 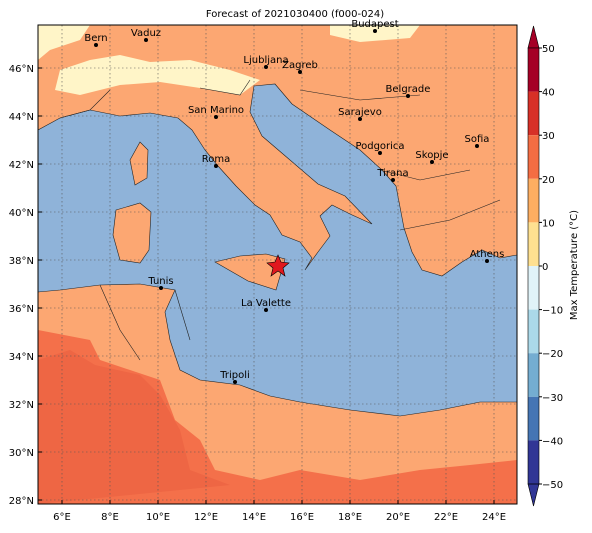 What do you see at coordinates (234, 375) in the screenshot?
I see `city-label: Tripoli` at bounding box center [234, 375].